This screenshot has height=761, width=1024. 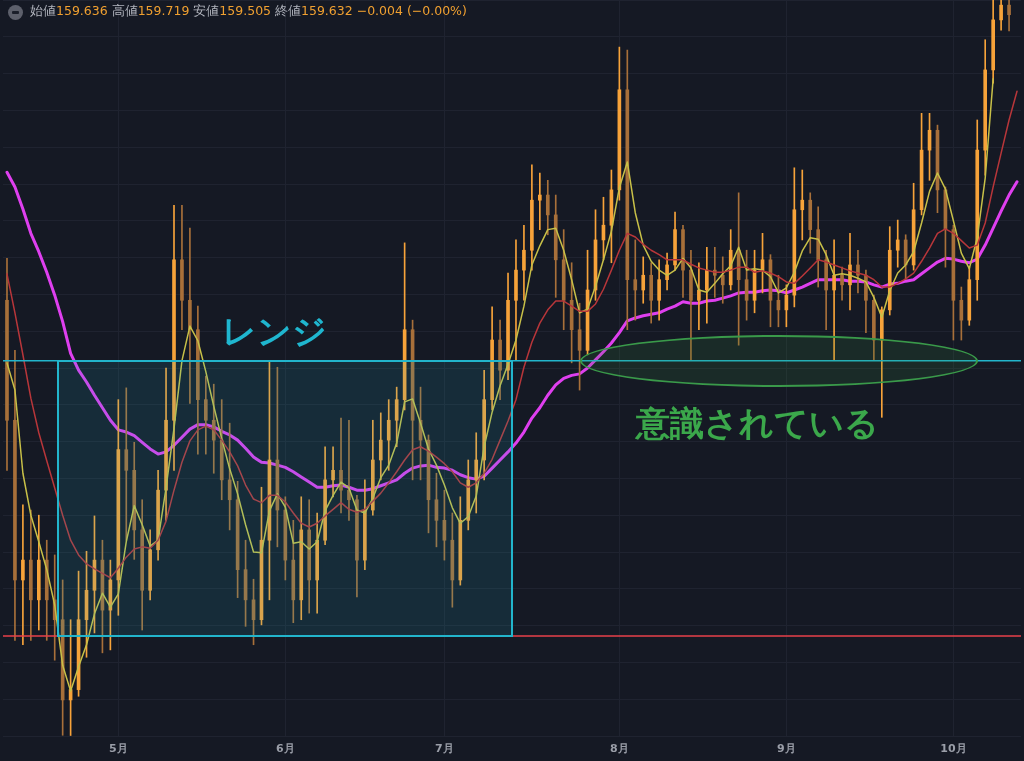 I want to click on annotation: レンジ, so click(x=274, y=331).